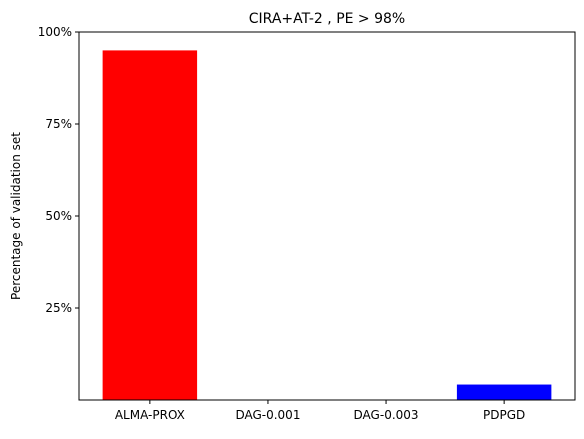 The height and width of the screenshot is (439, 584). I want to click on chart-title: CIRA+AT-2 , PE > 98%, so click(327, 19).